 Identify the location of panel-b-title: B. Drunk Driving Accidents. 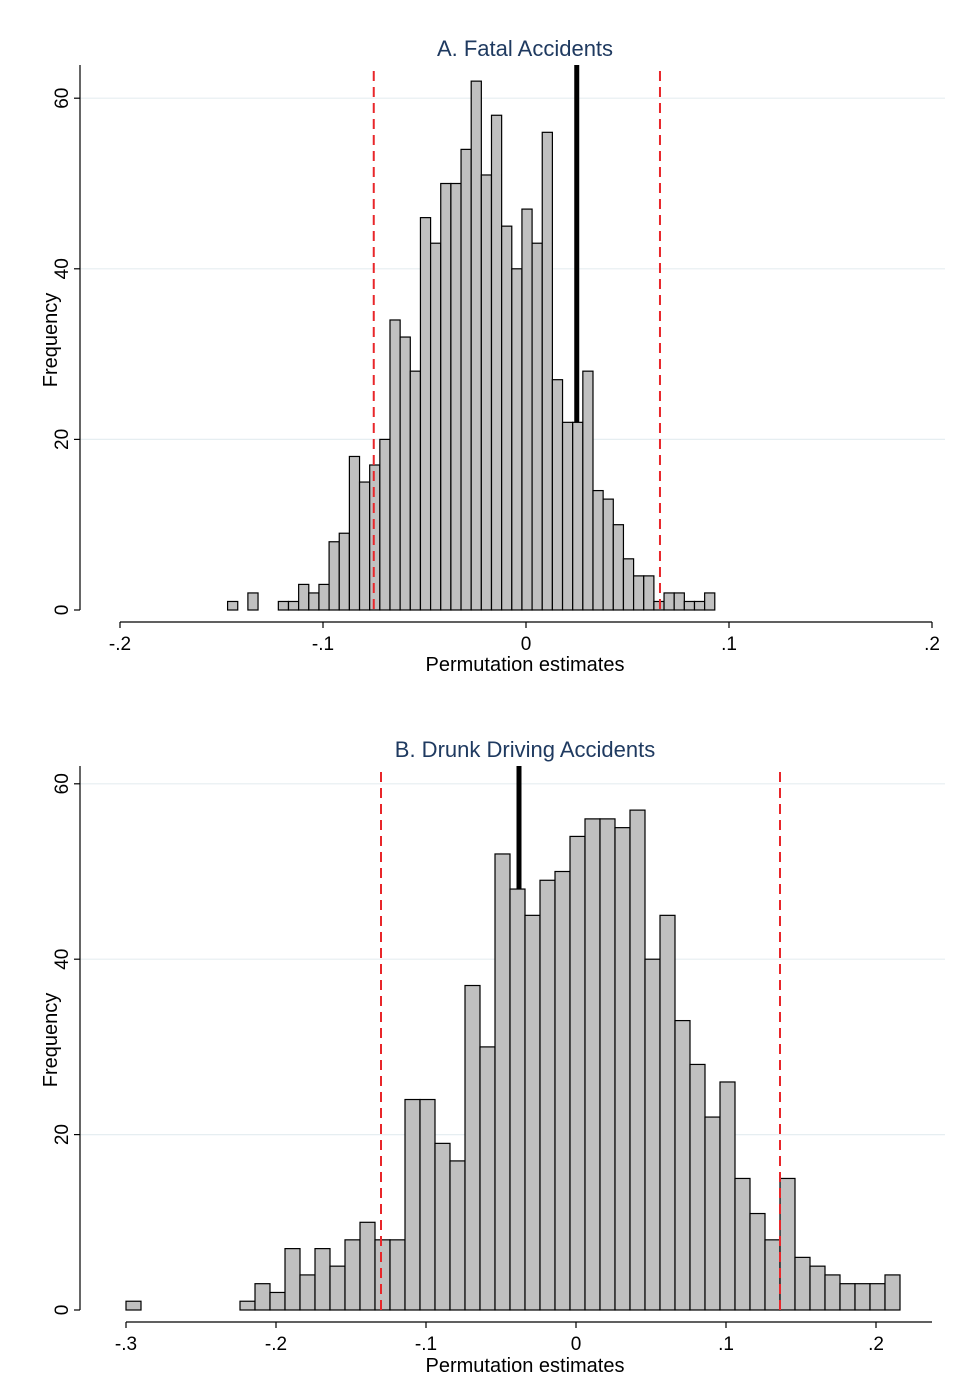
(525, 749).